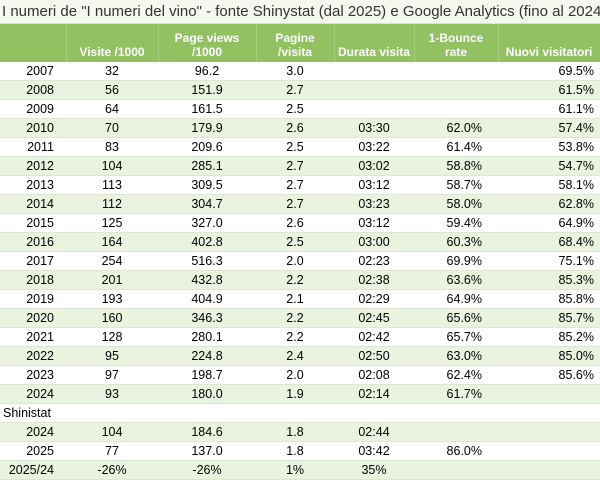 This screenshot has width=600, height=480. What do you see at coordinates (374, 128) in the screenshot?
I see `cell-visit-duration: 03:30` at bounding box center [374, 128].